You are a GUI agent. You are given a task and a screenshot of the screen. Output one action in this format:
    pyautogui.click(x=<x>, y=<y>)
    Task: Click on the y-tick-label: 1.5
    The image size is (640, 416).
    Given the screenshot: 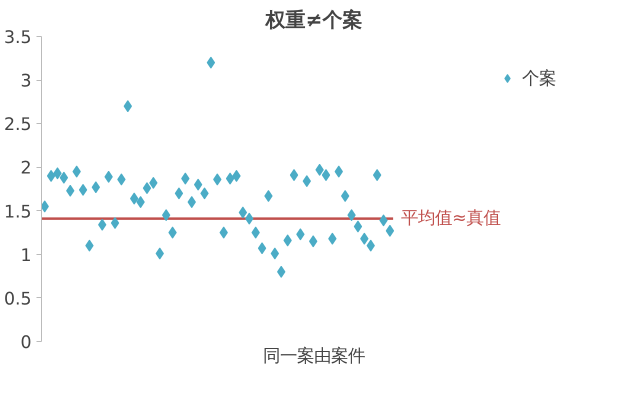 What is the action you would take?
    pyautogui.click(x=18, y=212)
    